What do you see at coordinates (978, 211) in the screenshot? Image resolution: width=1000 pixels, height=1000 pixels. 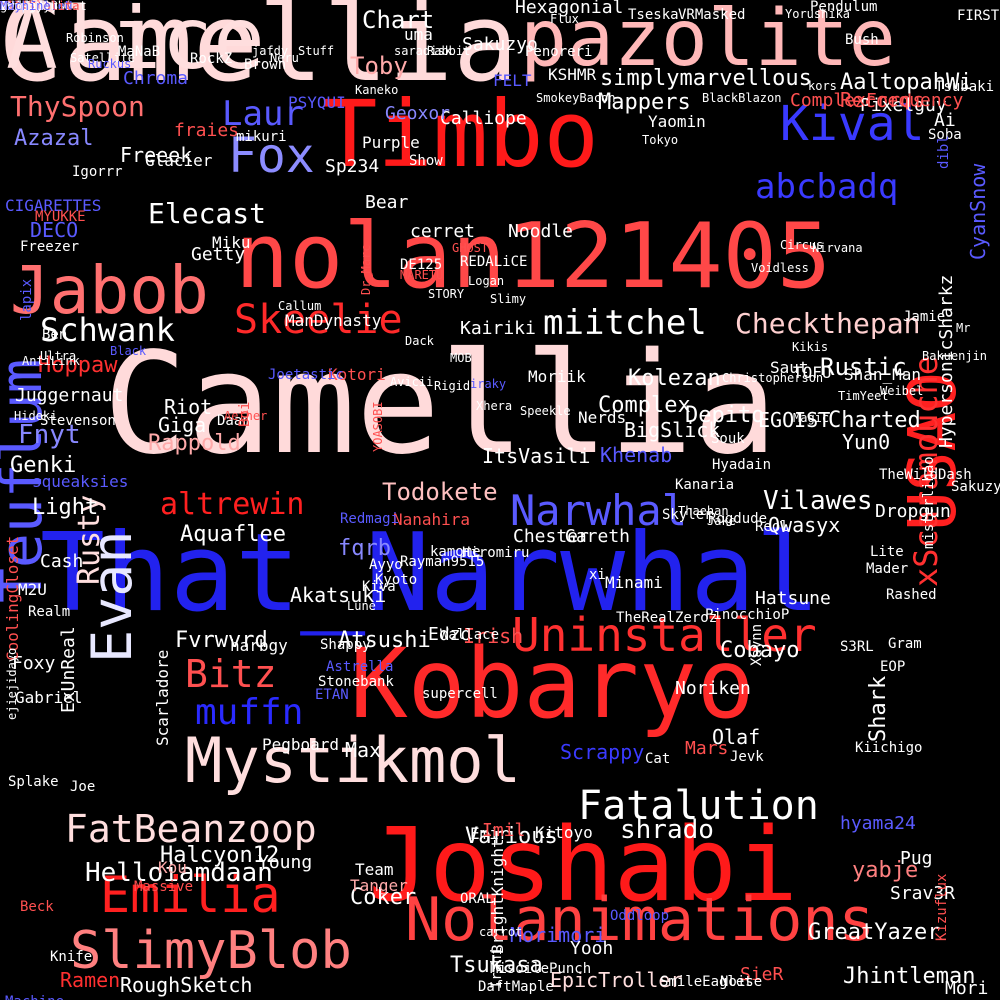 I see `word-105: CyanSnow` at bounding box center [978, 211].